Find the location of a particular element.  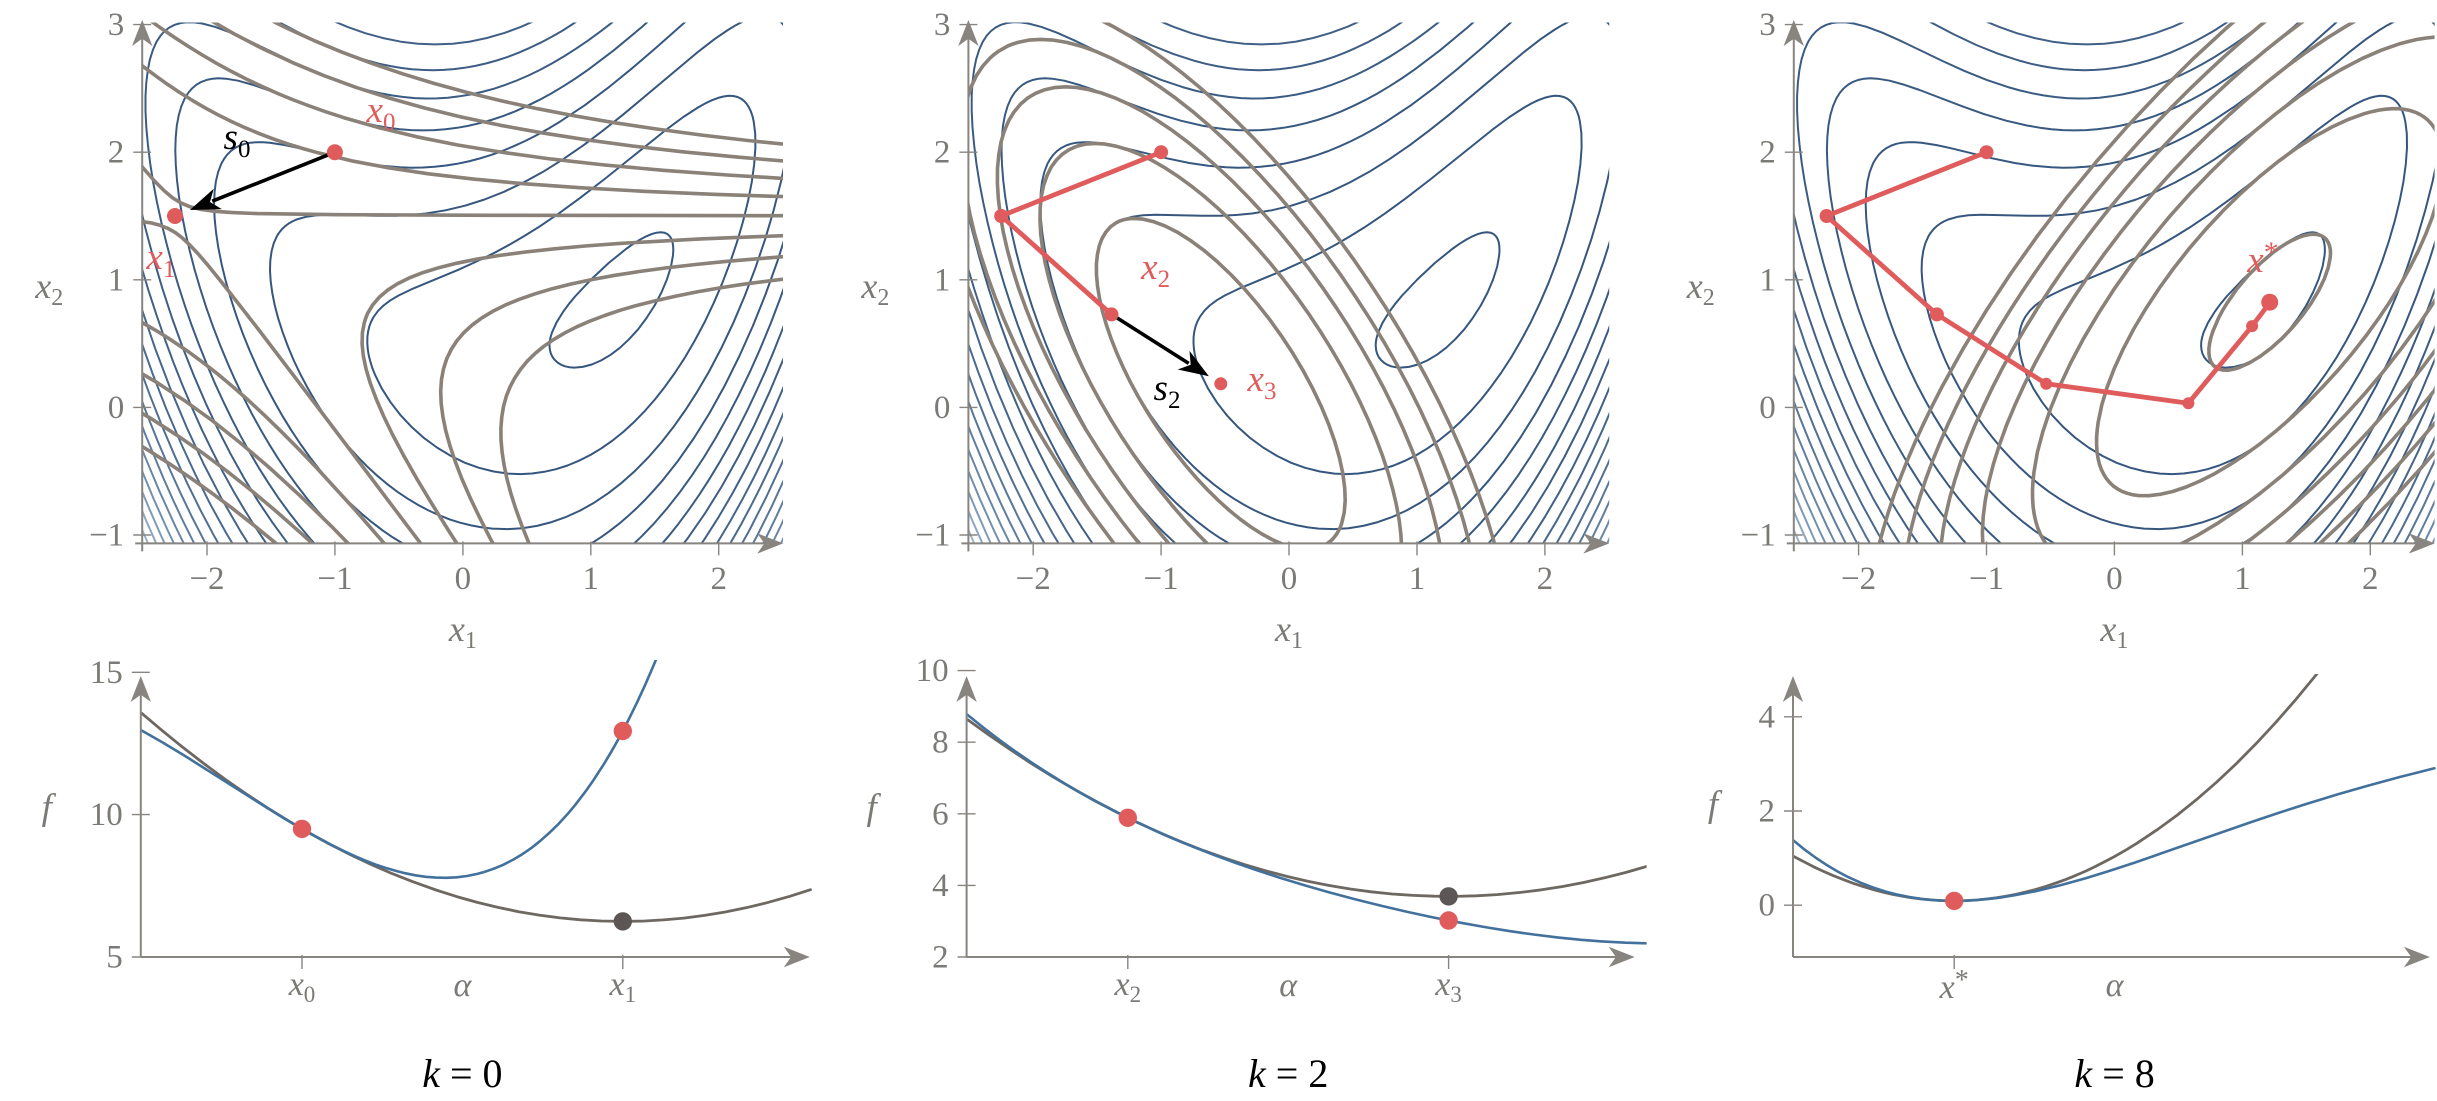

svg-text: x2 is located at coordinates (1155, 270).